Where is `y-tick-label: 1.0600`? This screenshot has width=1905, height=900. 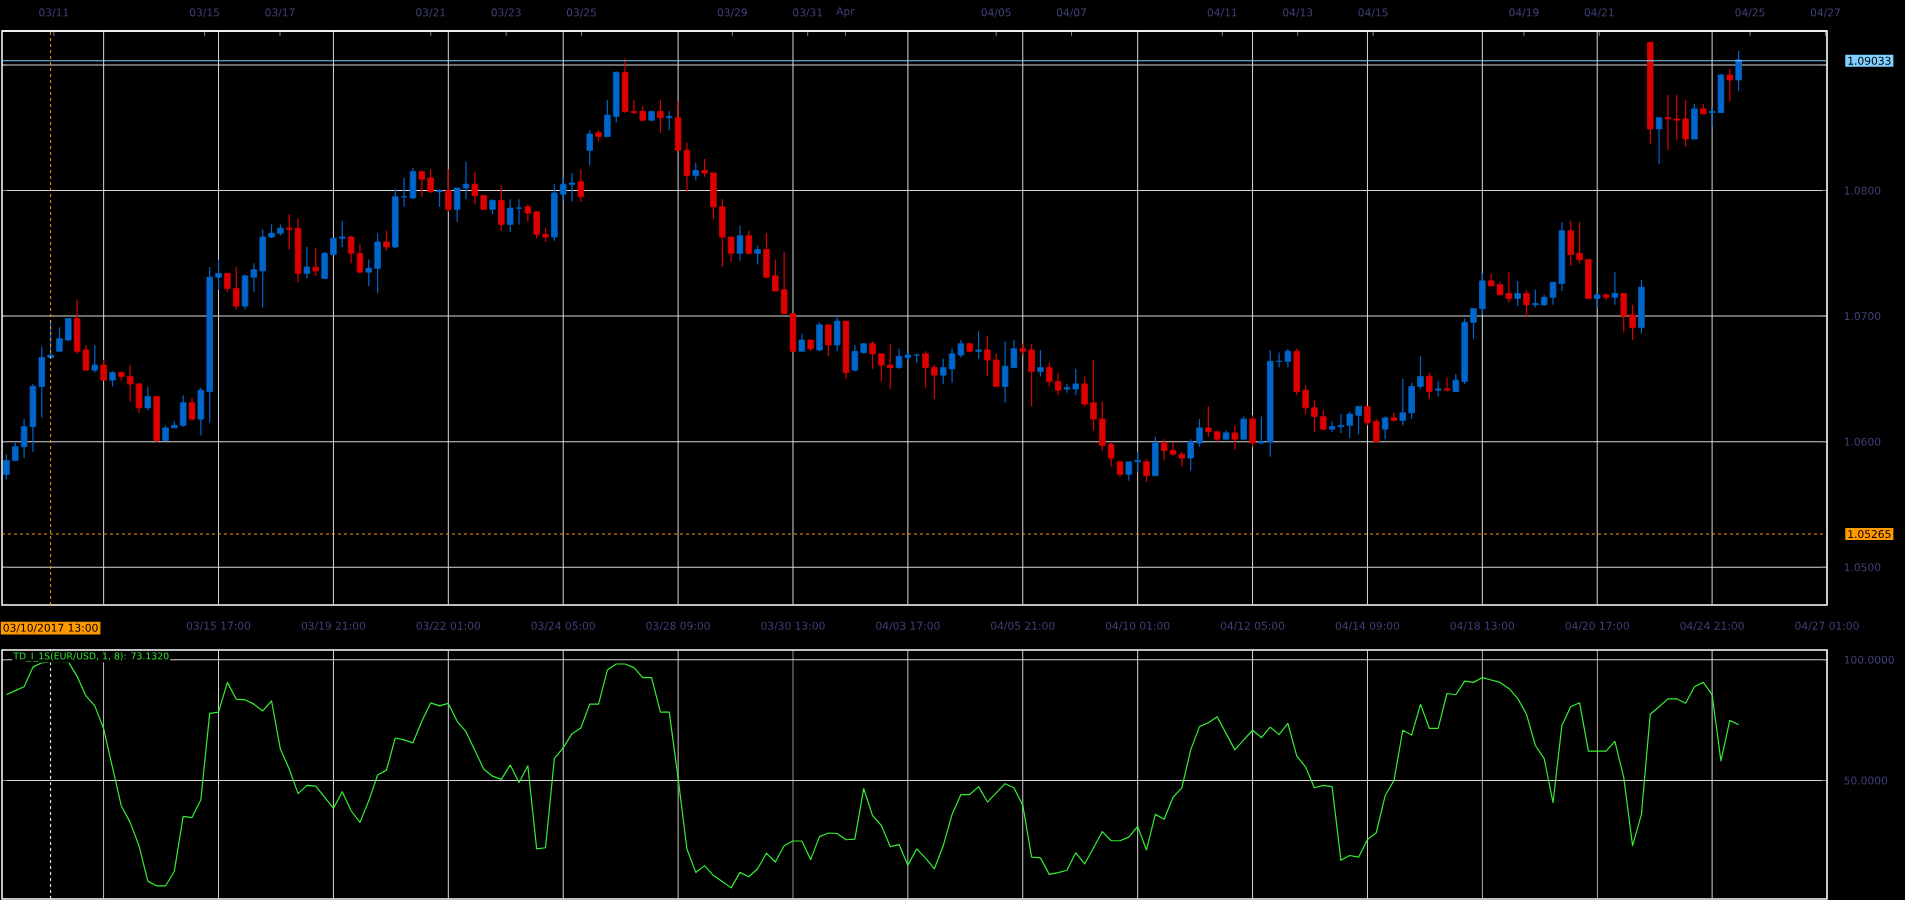
y-tick-label: 1.0600 is located at coordinates (1862, 441).